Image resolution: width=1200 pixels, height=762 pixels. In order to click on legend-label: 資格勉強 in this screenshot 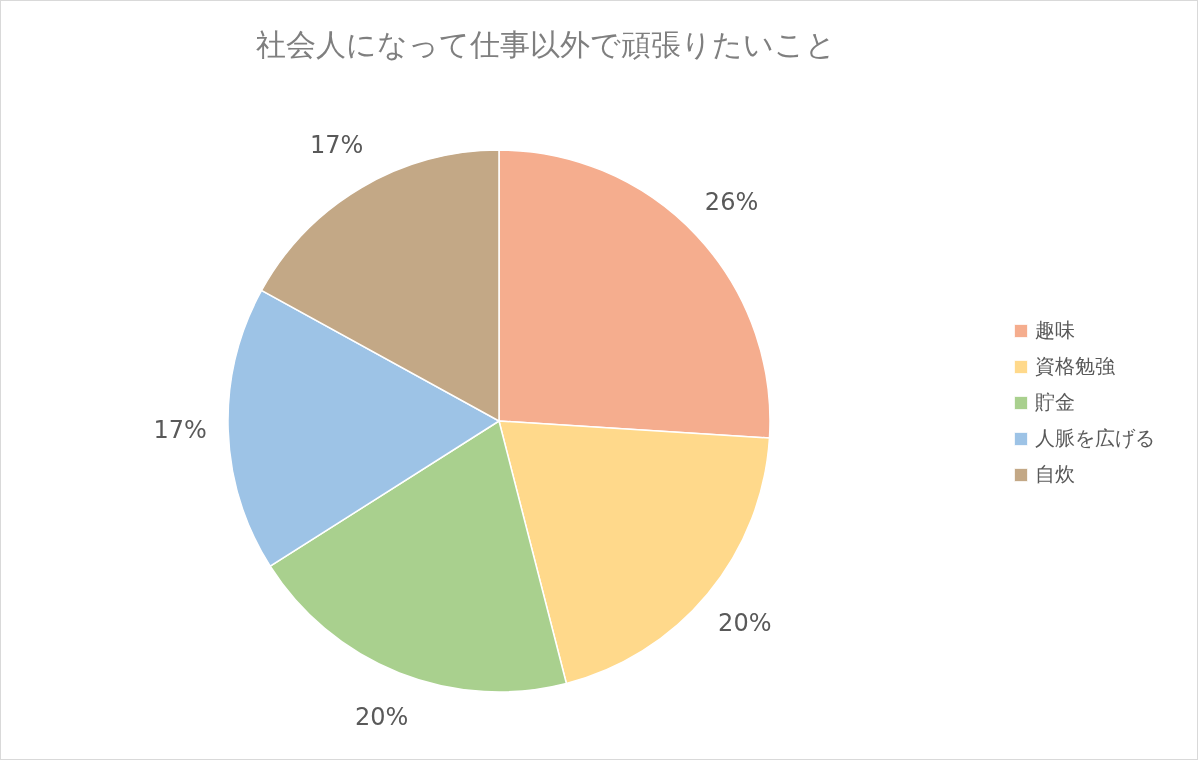, I will do `click(1075, 366)`.